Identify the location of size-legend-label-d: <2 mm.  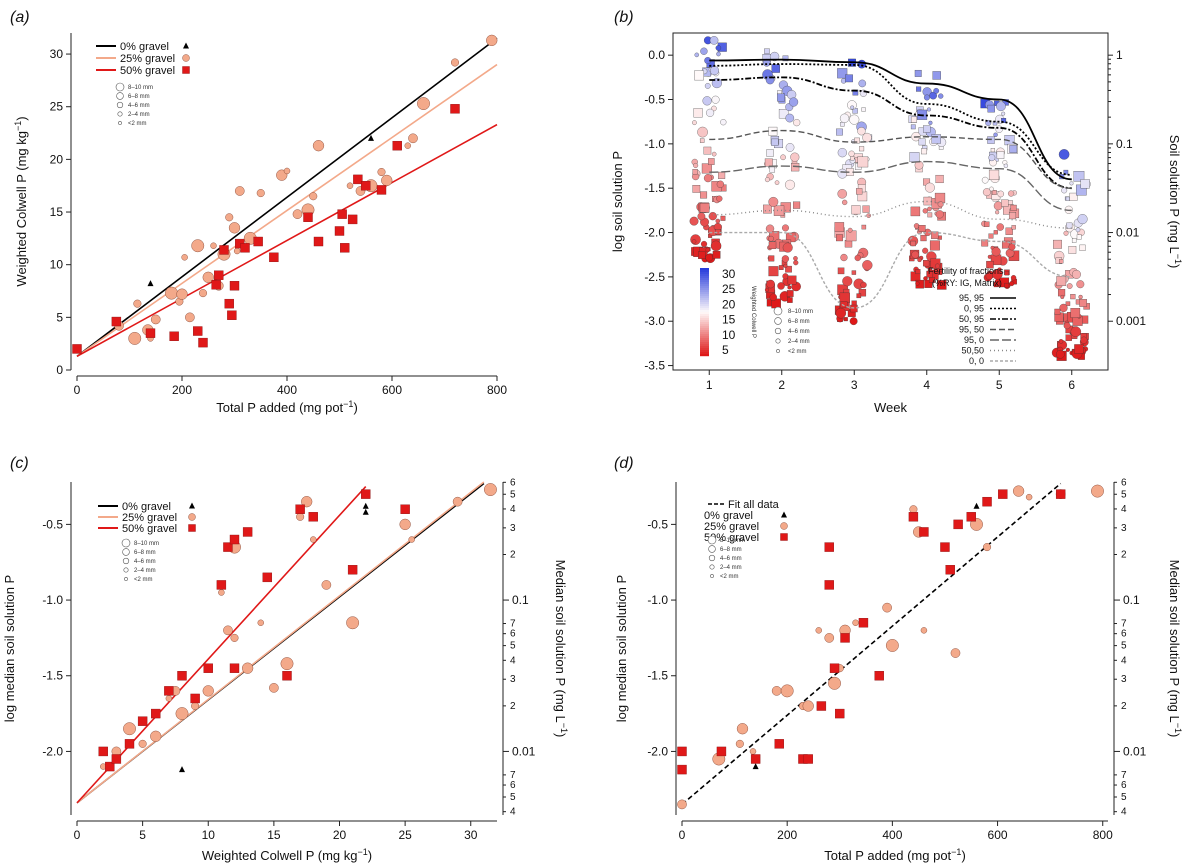
(729, 577).